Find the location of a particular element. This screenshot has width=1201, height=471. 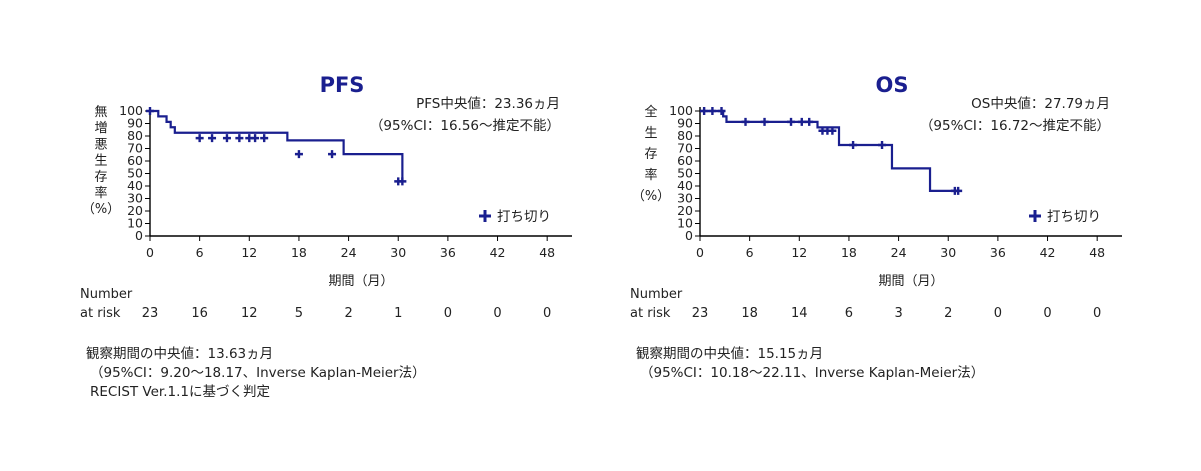

y-axis-label-char: （%） is located at coordinates (651, 196).